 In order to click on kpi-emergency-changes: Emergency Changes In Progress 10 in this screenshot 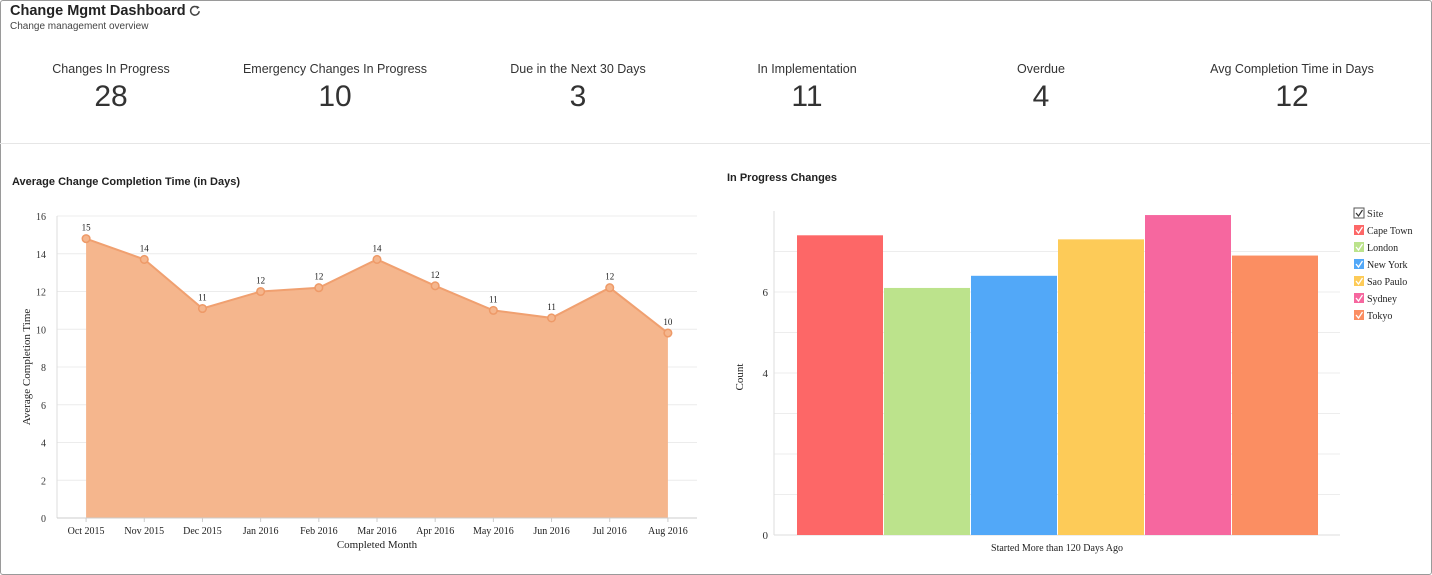, I will do `click(335, 88)`.